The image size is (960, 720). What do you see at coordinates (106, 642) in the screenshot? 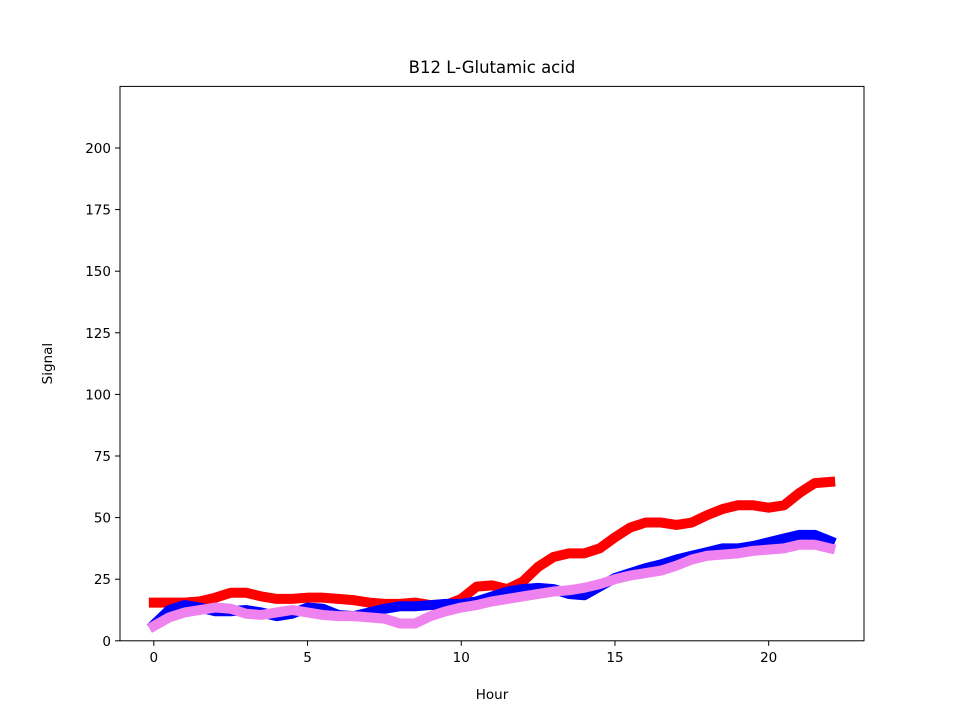
I see `y-tick-label: 0` at bounding box center [106, 642].